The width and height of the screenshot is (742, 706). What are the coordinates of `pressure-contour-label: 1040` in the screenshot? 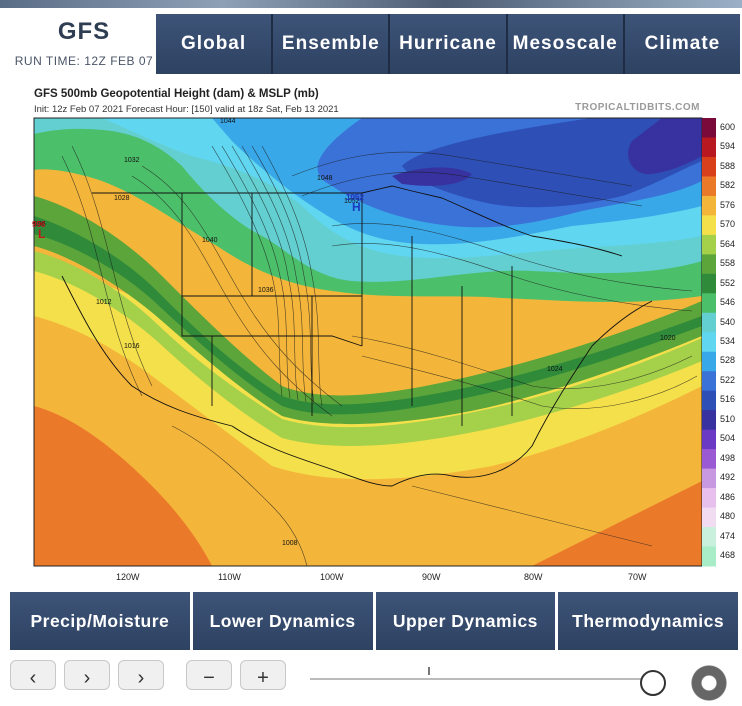 It's located at (210, 240).